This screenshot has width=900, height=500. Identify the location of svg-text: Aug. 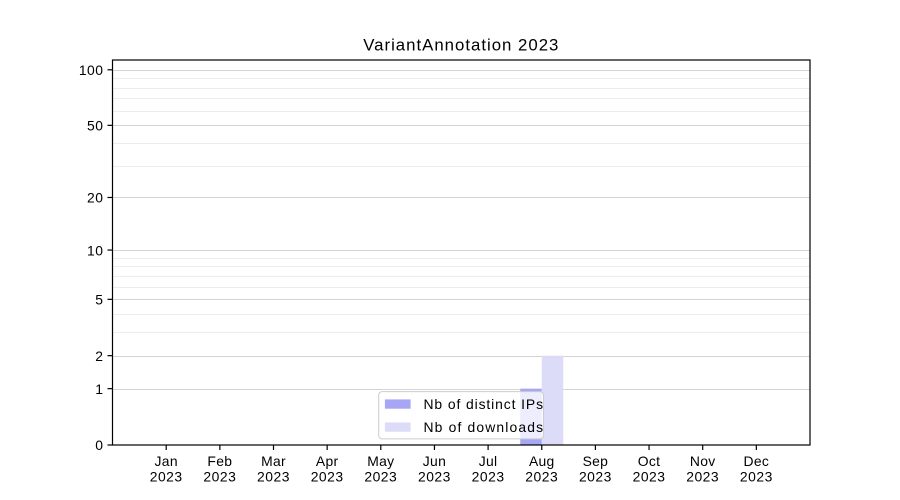
(542, 461).